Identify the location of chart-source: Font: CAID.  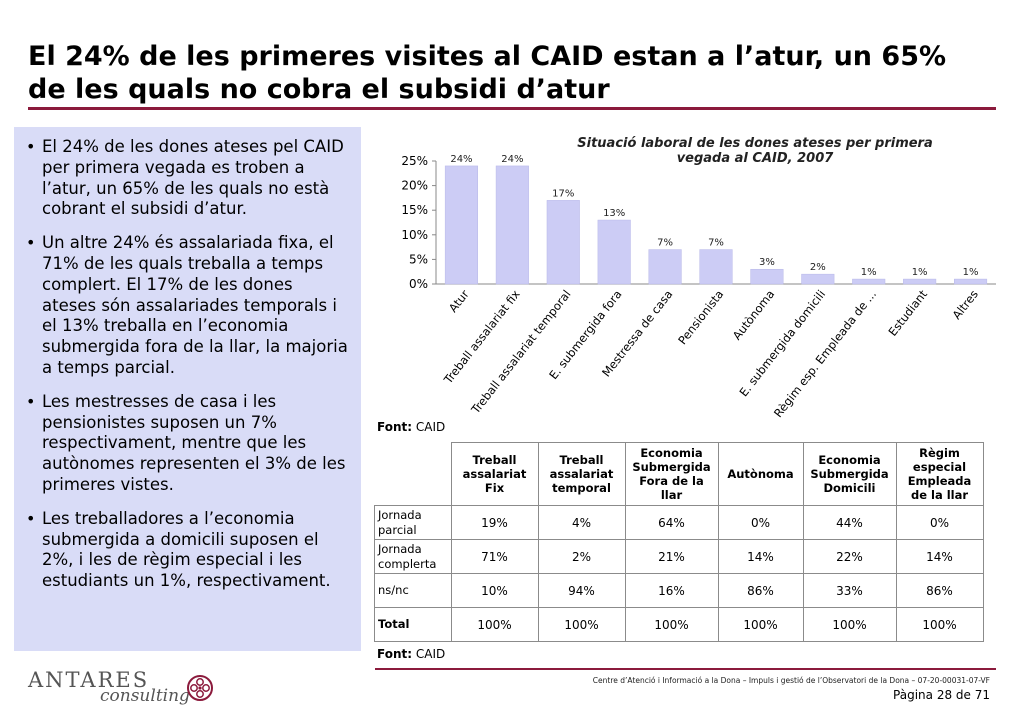
(411, 427).